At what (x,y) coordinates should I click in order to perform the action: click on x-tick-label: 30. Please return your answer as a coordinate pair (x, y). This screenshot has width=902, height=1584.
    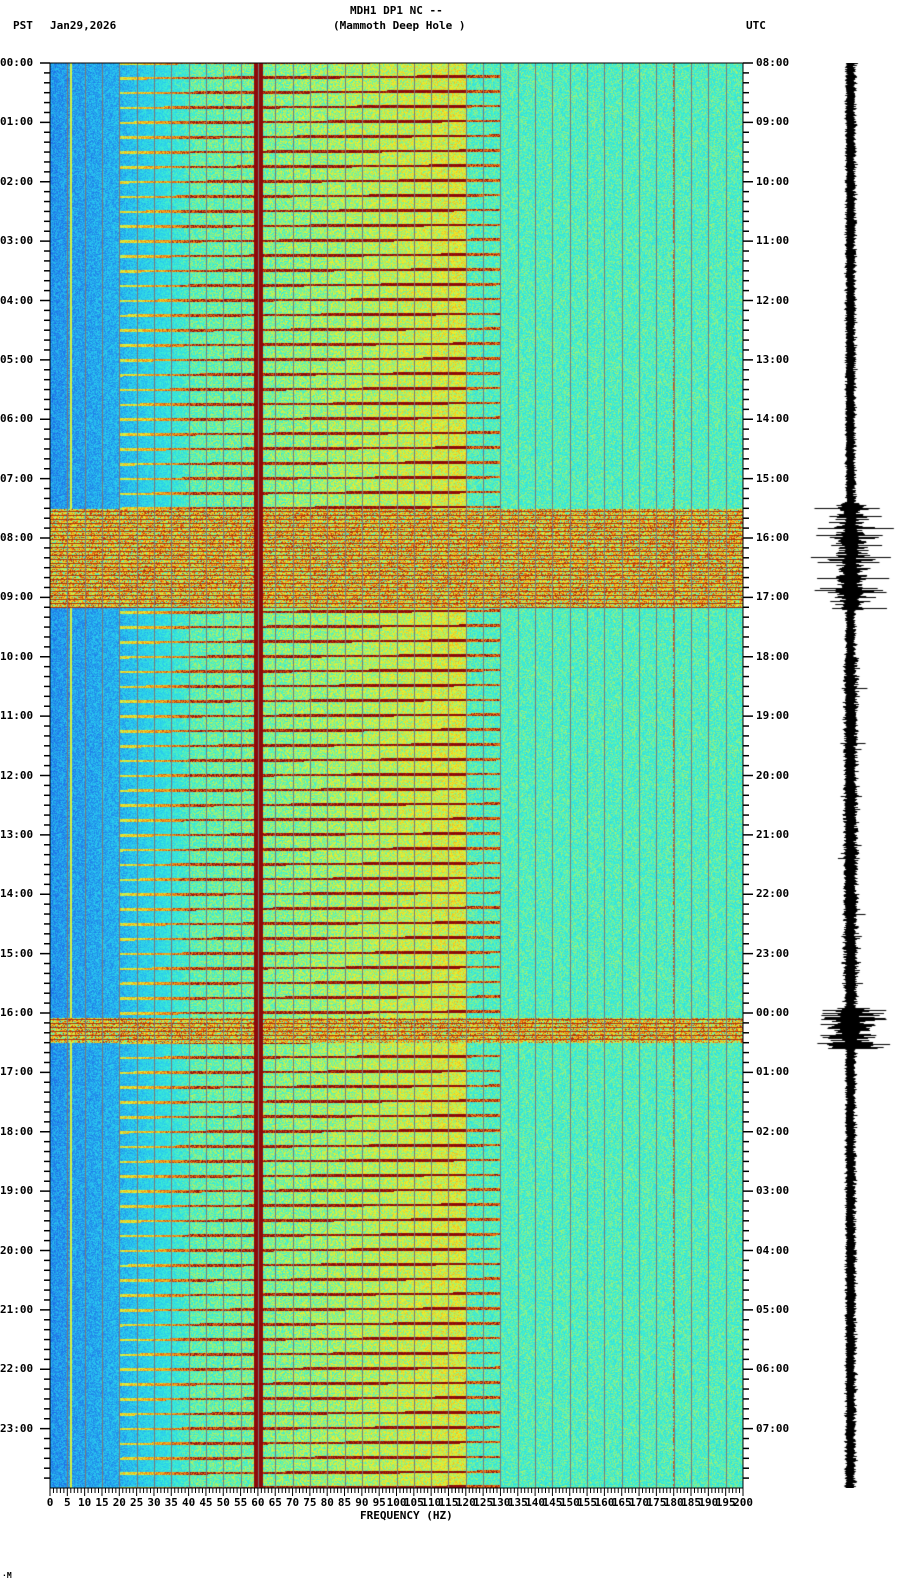
    Looking at the image, I should click on (154, 1502).